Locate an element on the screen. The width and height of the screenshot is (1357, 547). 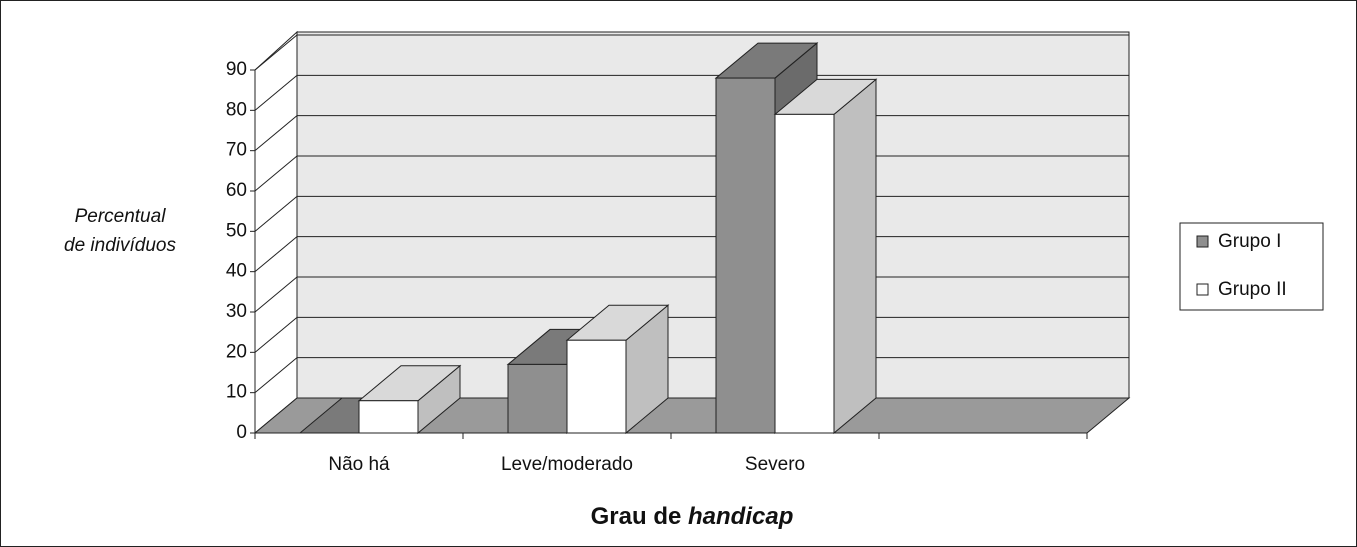
x-tick-label: Severo is located at coordinates (775, 464).